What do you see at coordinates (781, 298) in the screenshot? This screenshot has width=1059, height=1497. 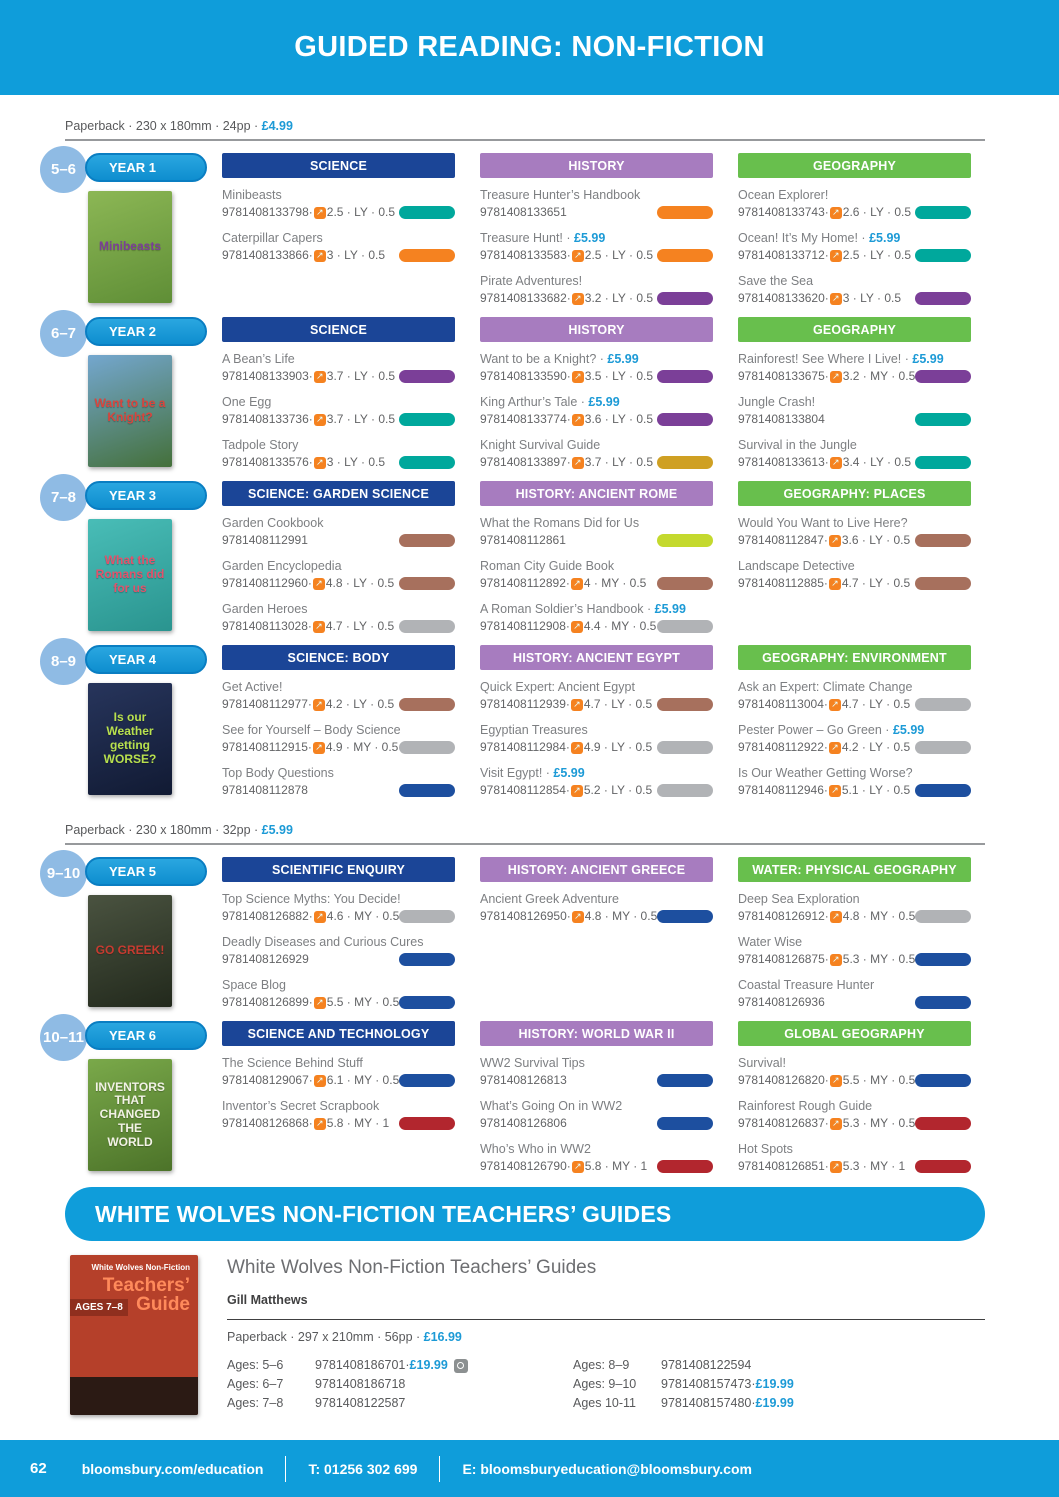 I see `book-isbn: 9781408133620` at bounding box center [781, 298].